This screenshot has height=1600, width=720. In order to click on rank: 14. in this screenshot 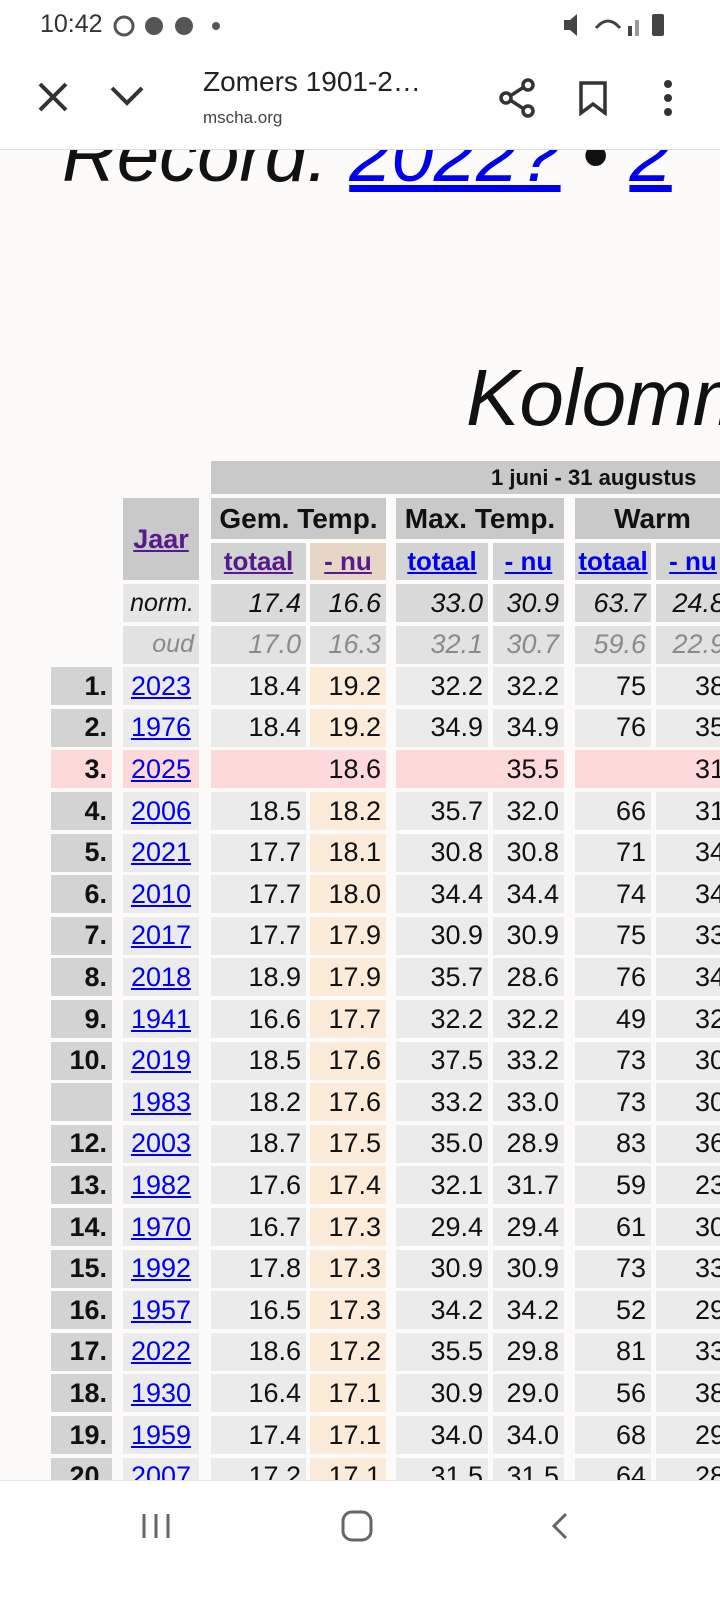, I will do `click(81, 1227)`.